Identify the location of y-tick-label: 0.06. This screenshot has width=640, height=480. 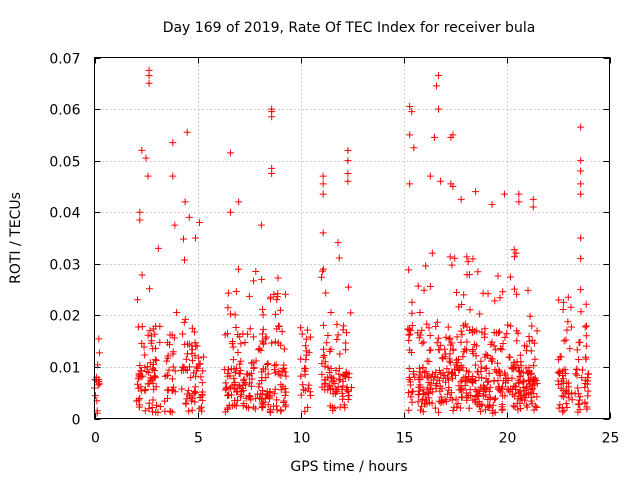
(64, 111).